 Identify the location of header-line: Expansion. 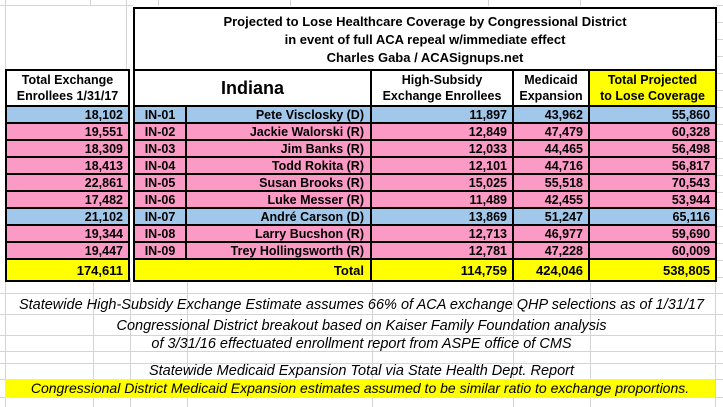
(551, 96).